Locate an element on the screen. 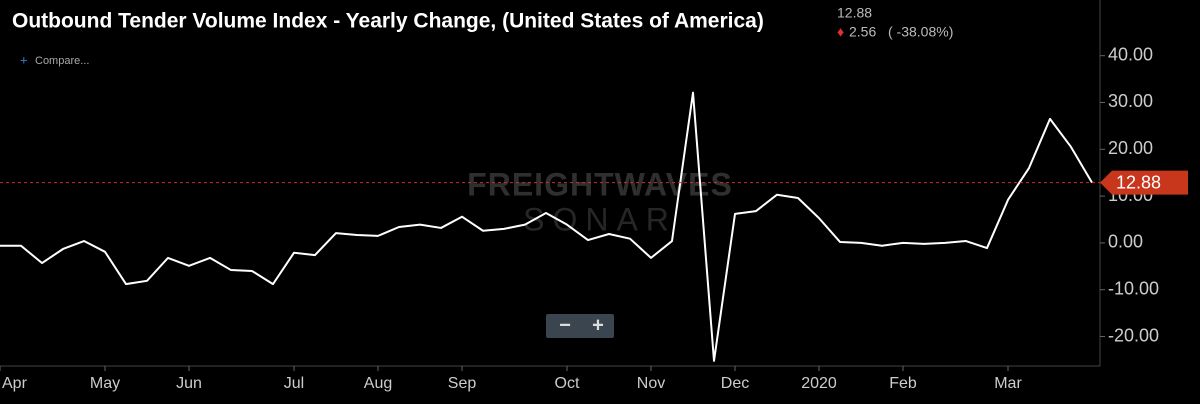 The image size is (1200, 404). last-value-tag is located at coordinates (1144, 182).